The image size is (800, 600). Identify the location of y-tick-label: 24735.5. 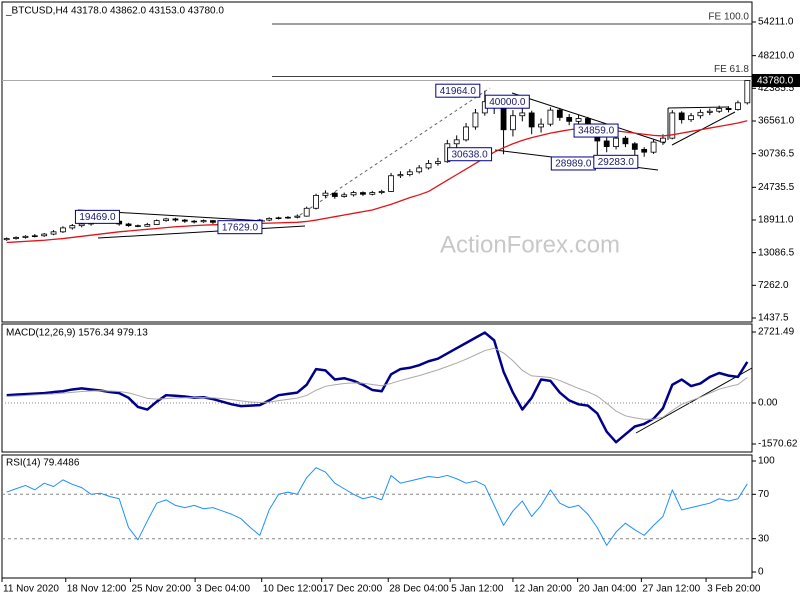
(776, 187).